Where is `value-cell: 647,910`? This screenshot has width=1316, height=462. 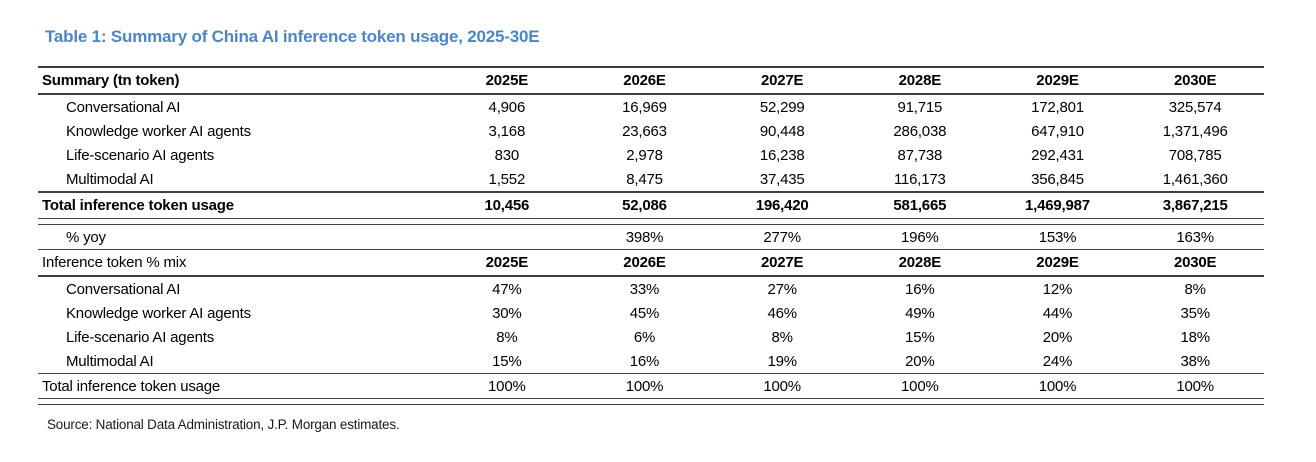
value-cell: 647,910 is located at coordinates (1057, 131).